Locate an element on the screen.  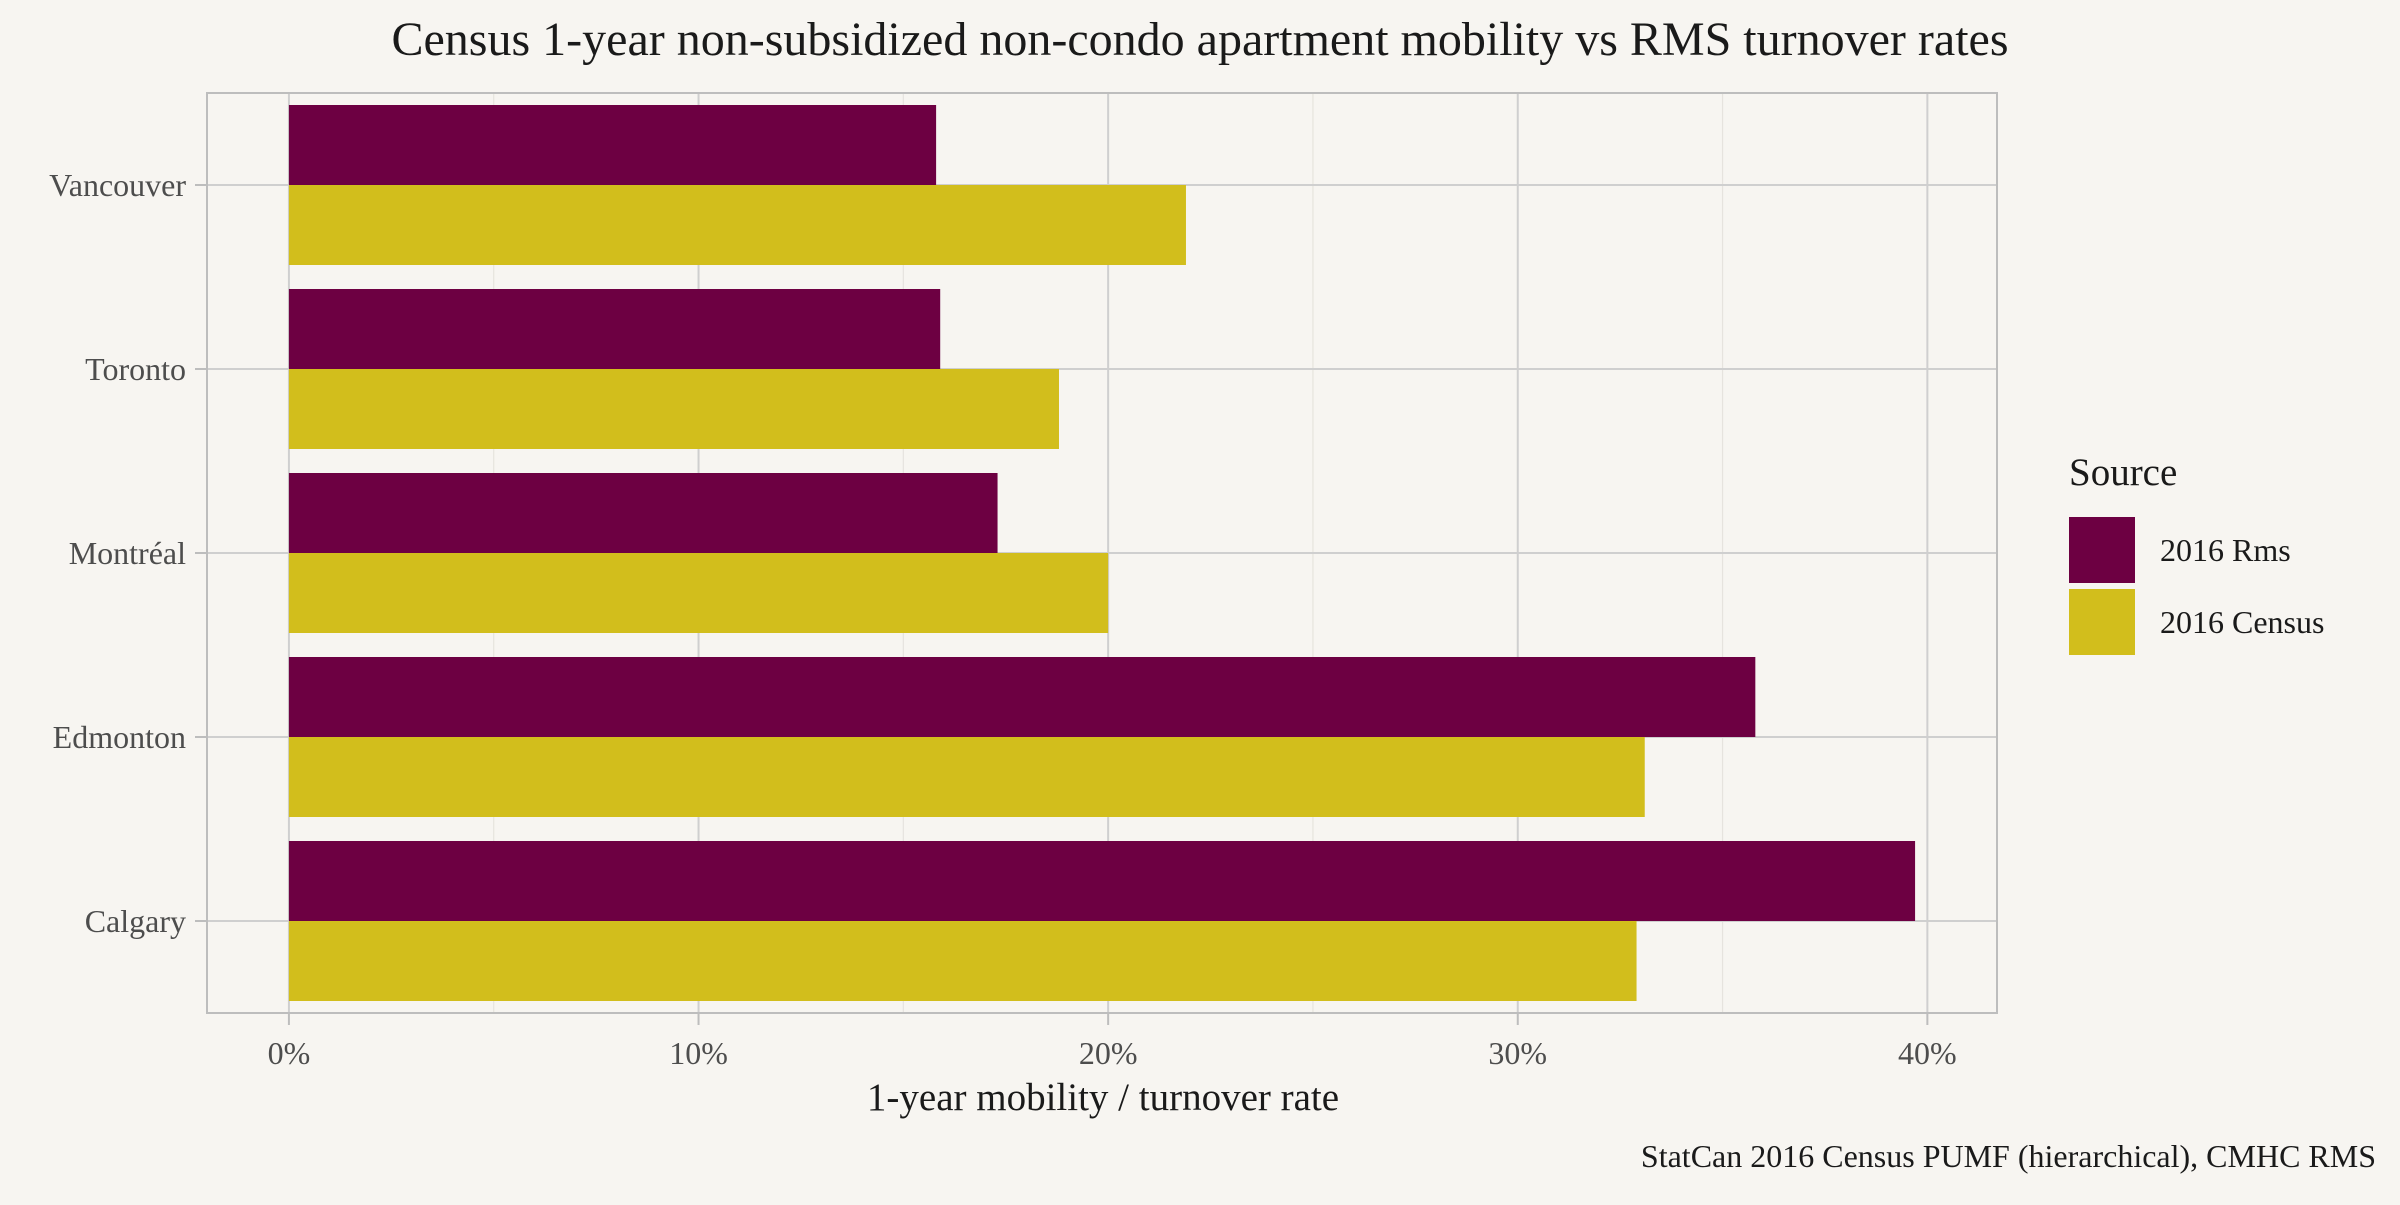
y-tick-label: Toronto is located at coordinates (135, 369).